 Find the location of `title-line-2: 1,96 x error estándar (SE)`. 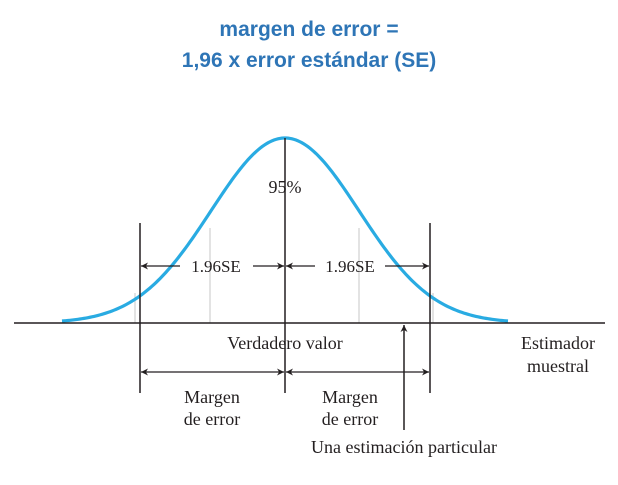

title-line-2: 1,96 x error estándar (SE) is located at coordinates (309, 60).